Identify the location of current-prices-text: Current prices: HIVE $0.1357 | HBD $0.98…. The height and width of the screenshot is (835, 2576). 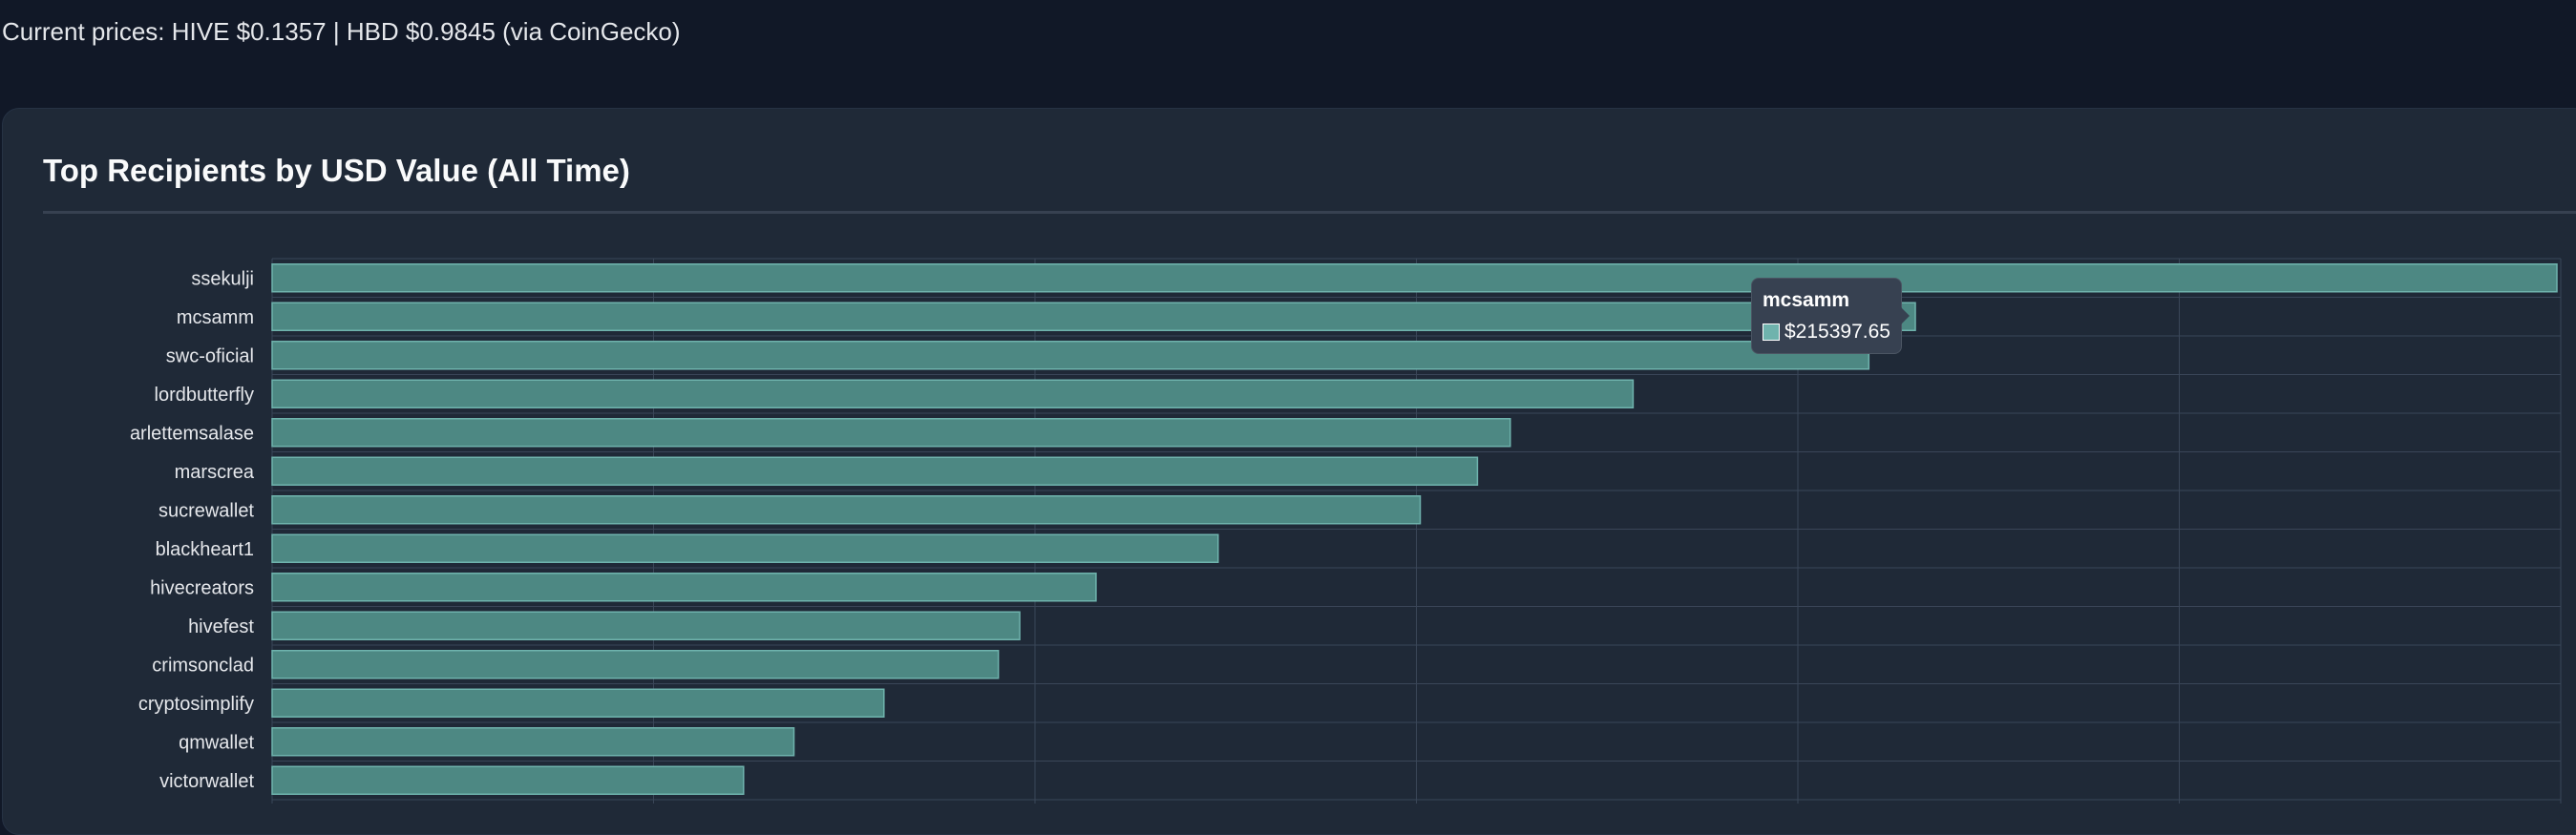
(341, 31).